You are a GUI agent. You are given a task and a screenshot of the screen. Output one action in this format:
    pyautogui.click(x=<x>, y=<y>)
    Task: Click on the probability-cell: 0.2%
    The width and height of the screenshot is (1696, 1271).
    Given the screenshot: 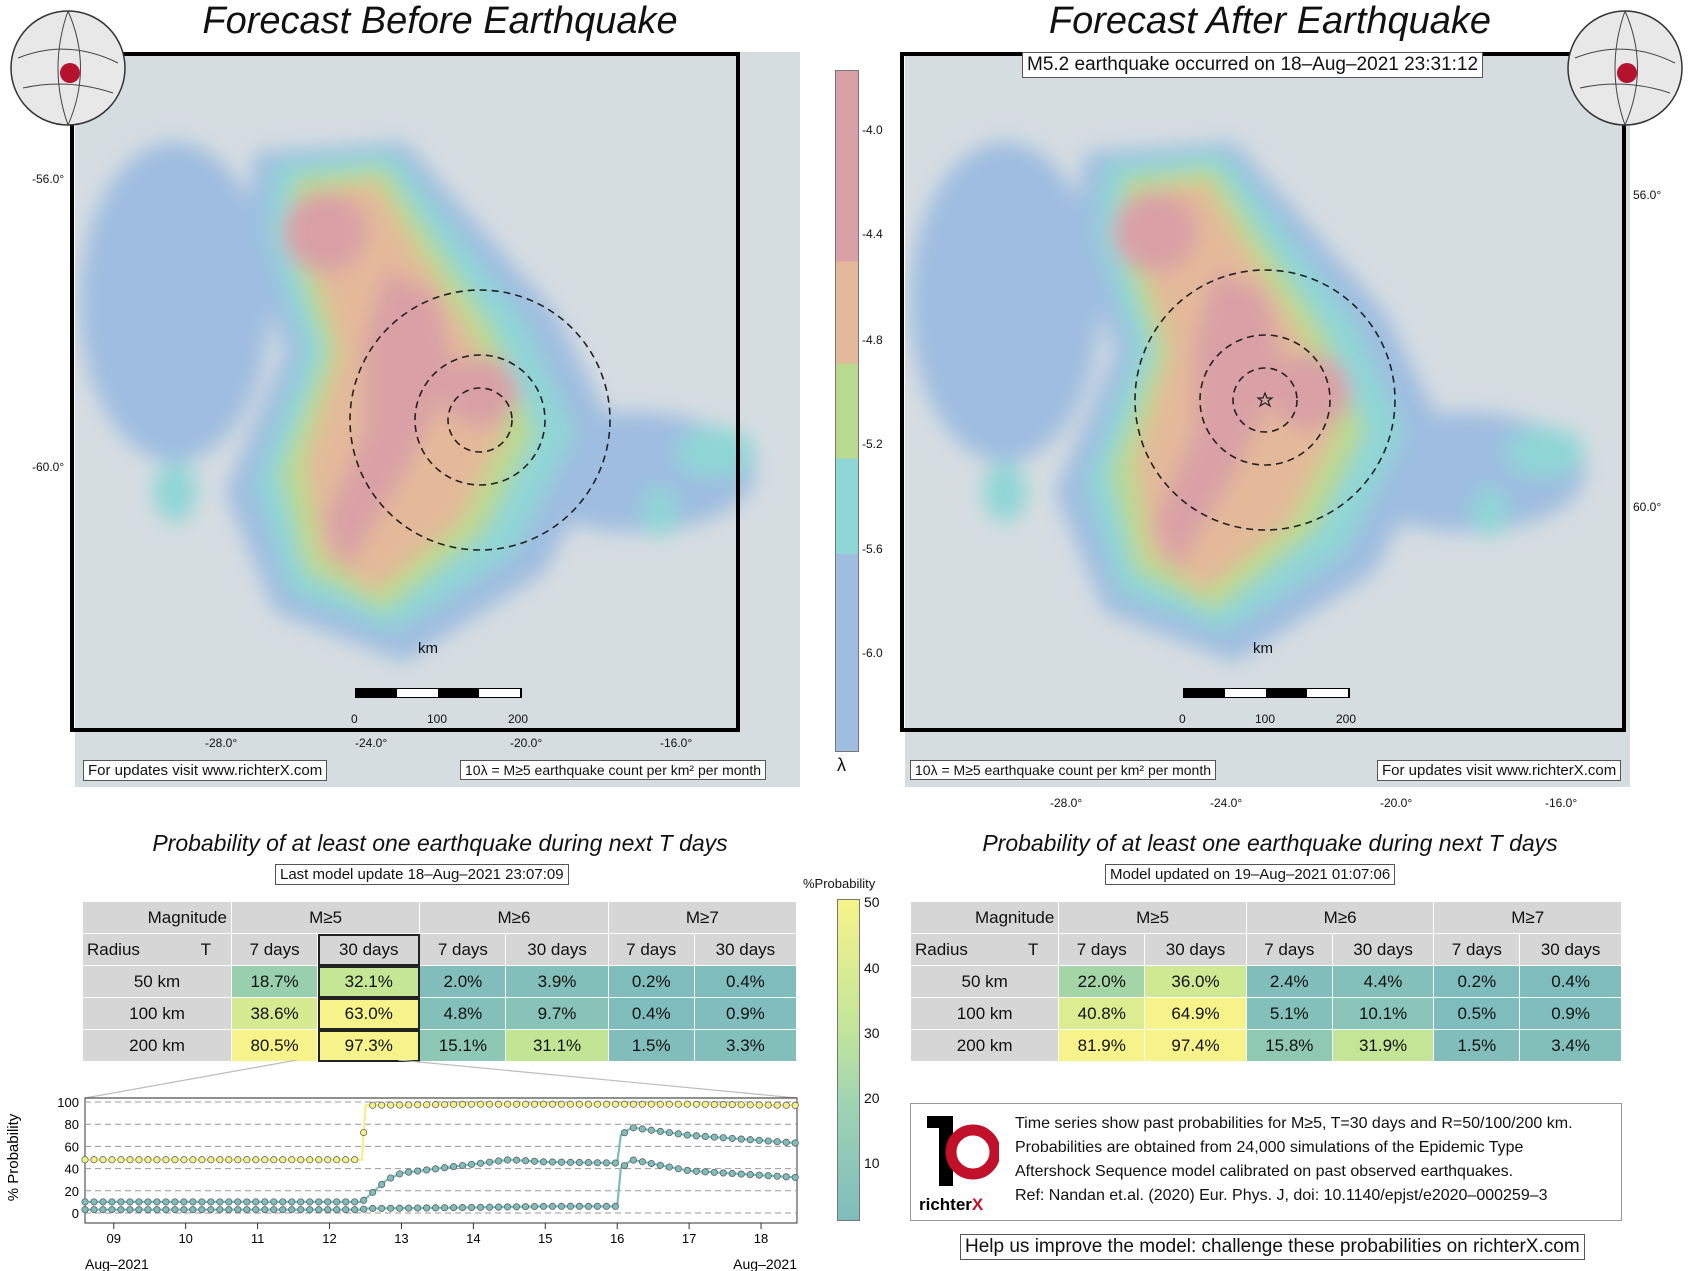 What is the action you would take?
    pyautogui.click(x=1477, y=981)
    